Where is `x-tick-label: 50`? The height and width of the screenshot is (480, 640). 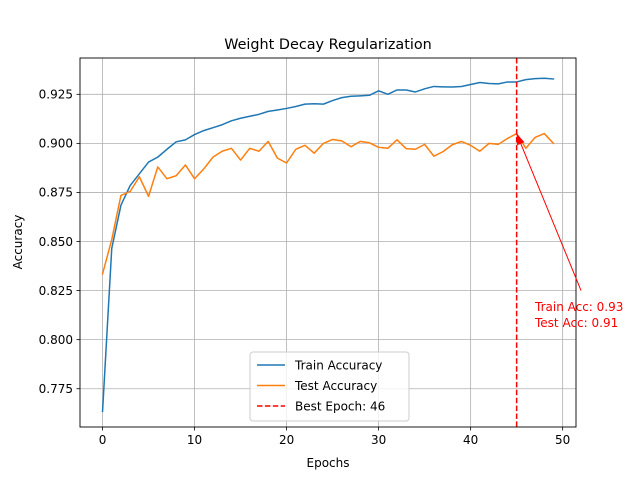 x-tick-label: 50 is located at coordinates (562, 440).